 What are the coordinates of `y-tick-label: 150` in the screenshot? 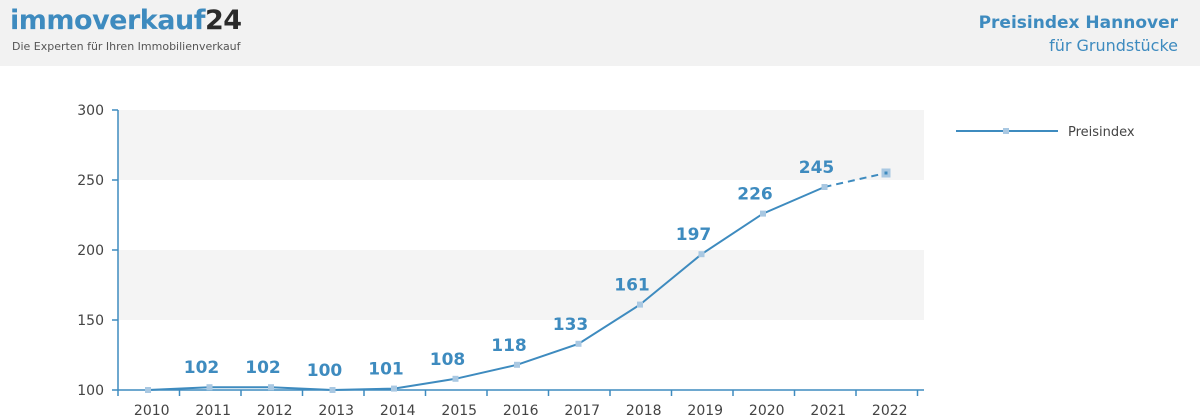 It's located at (90, 321).